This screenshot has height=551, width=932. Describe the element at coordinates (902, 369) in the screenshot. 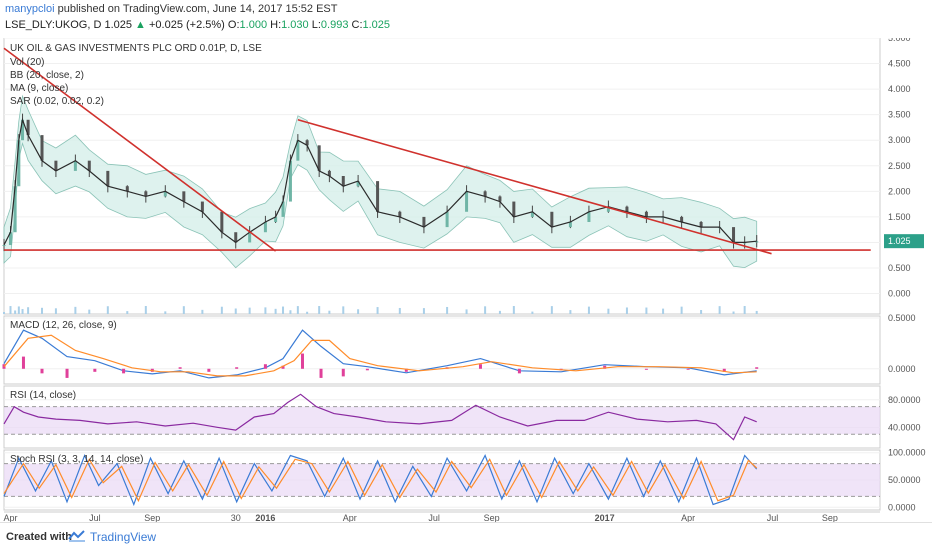

I see `price-tick-label: 0.0000` at that location.